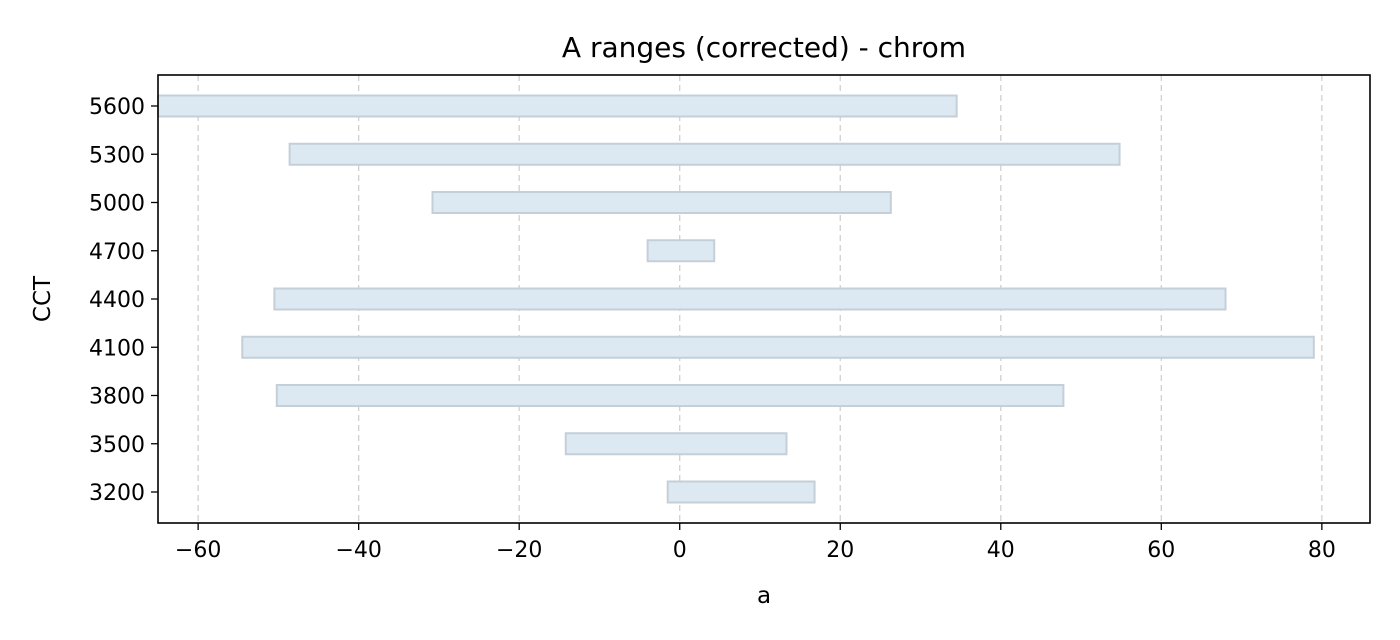  Describe the element at coordinates (117, 204) in the screenshot. I see `y-tick-label: 5000` at that location.